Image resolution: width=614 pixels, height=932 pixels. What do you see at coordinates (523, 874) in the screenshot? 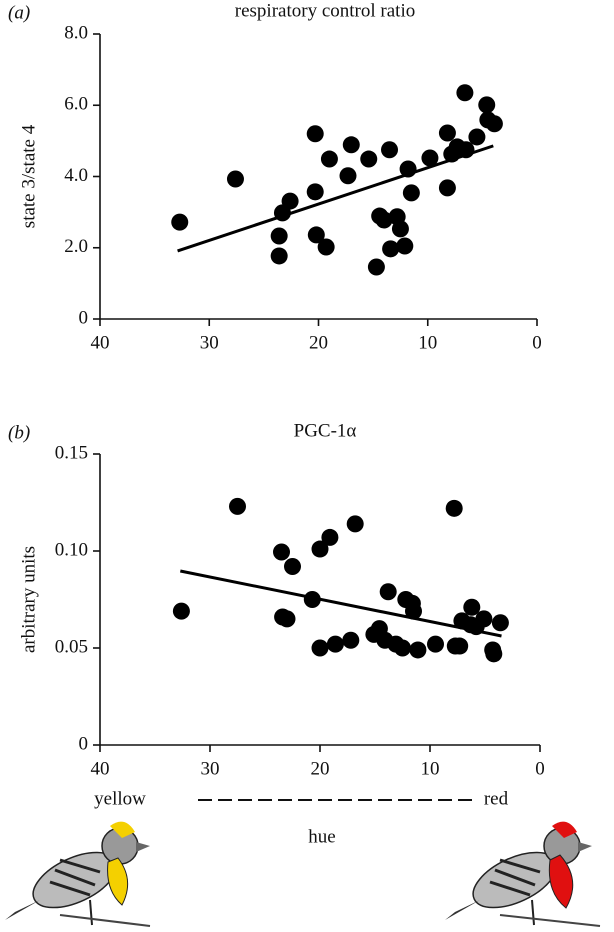
I see `red-bird` at bounding box center [523, 874].